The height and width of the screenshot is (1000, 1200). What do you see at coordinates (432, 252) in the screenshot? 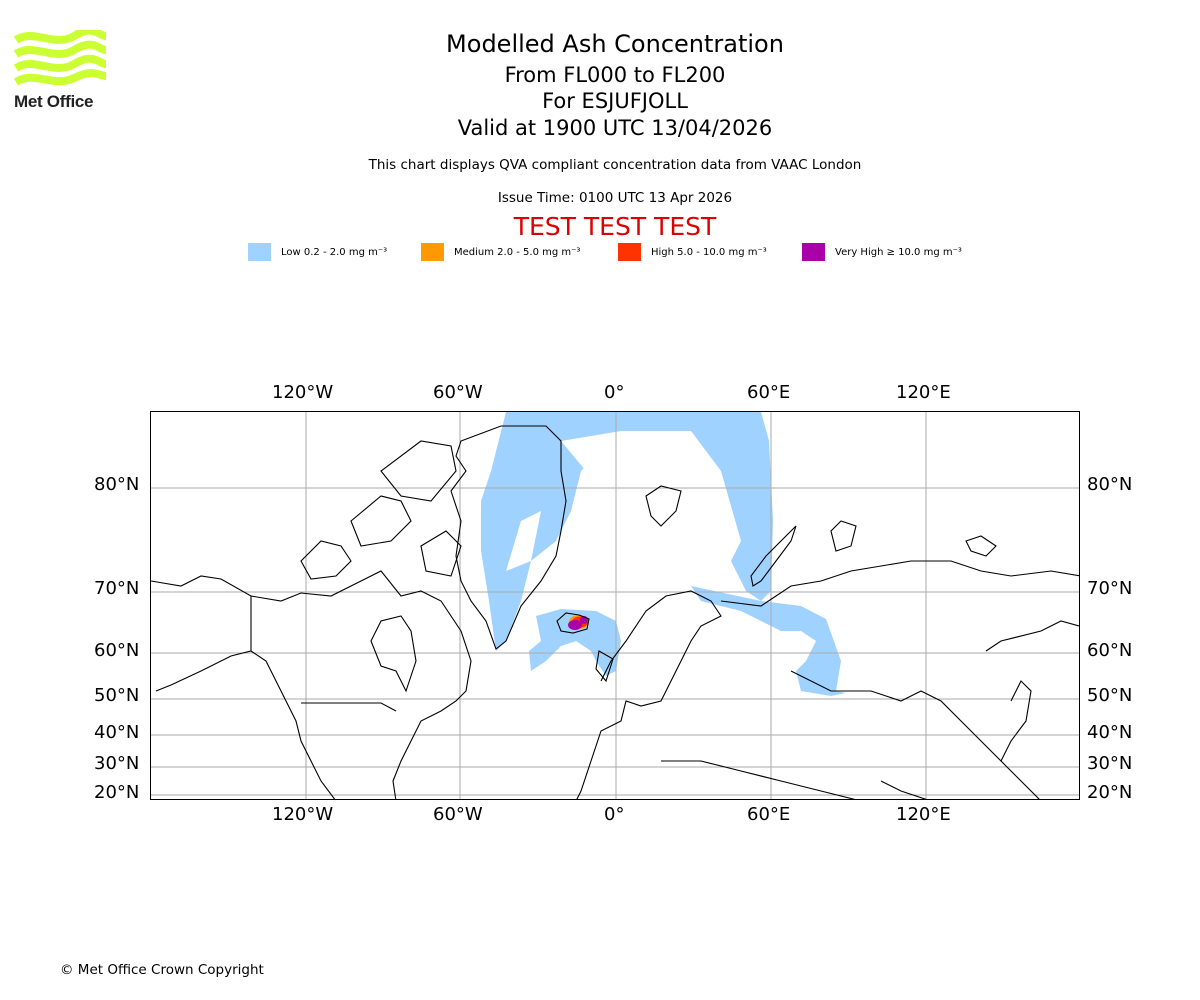
I see `legend-swatch-medium` at bounding box center [432, 252].